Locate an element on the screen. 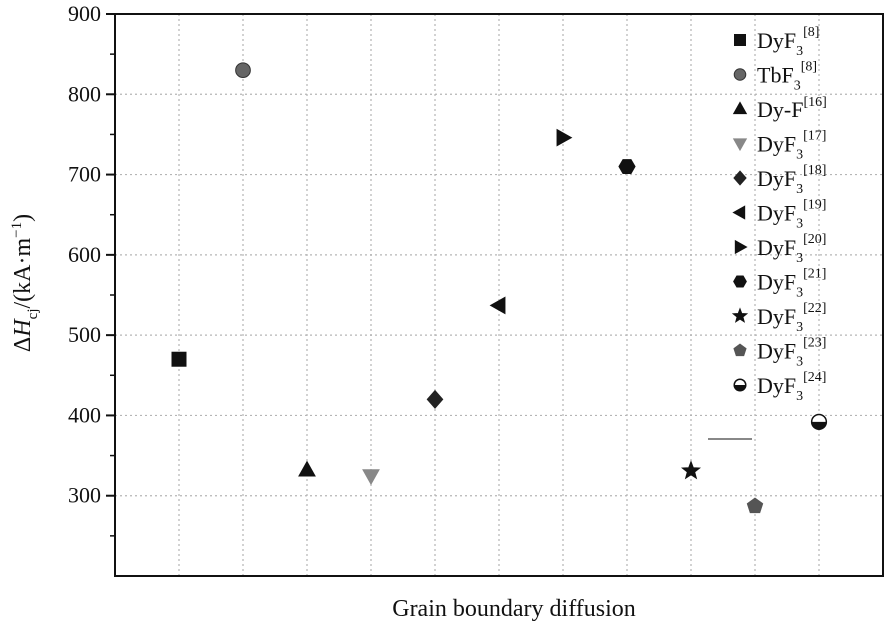 This screenshot has height=627, width=890. legend-label: DyF3[24] is located at coordinates (791, 387).